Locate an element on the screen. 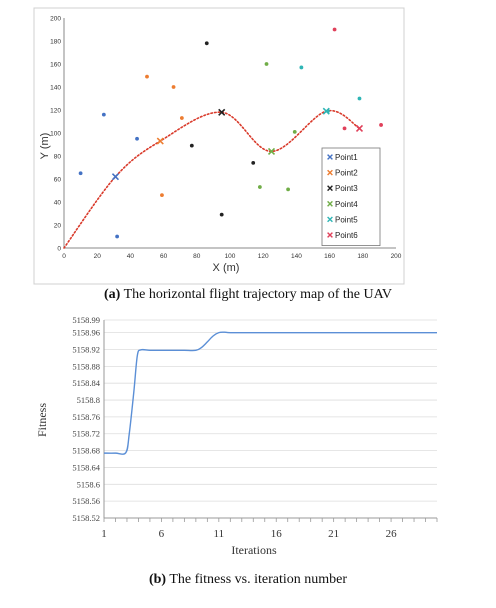 This screenshot has height=608, width=496. y-tick-label: 5158.88 is located at coordinates (86, 366).